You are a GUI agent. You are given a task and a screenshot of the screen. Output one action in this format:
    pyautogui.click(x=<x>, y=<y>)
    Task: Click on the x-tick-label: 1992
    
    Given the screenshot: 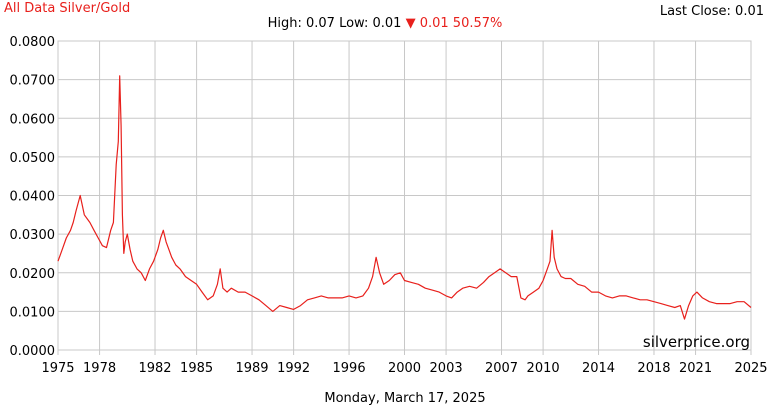 What is the action you would take?
    pyautogui.click(x=293, y=368)
    